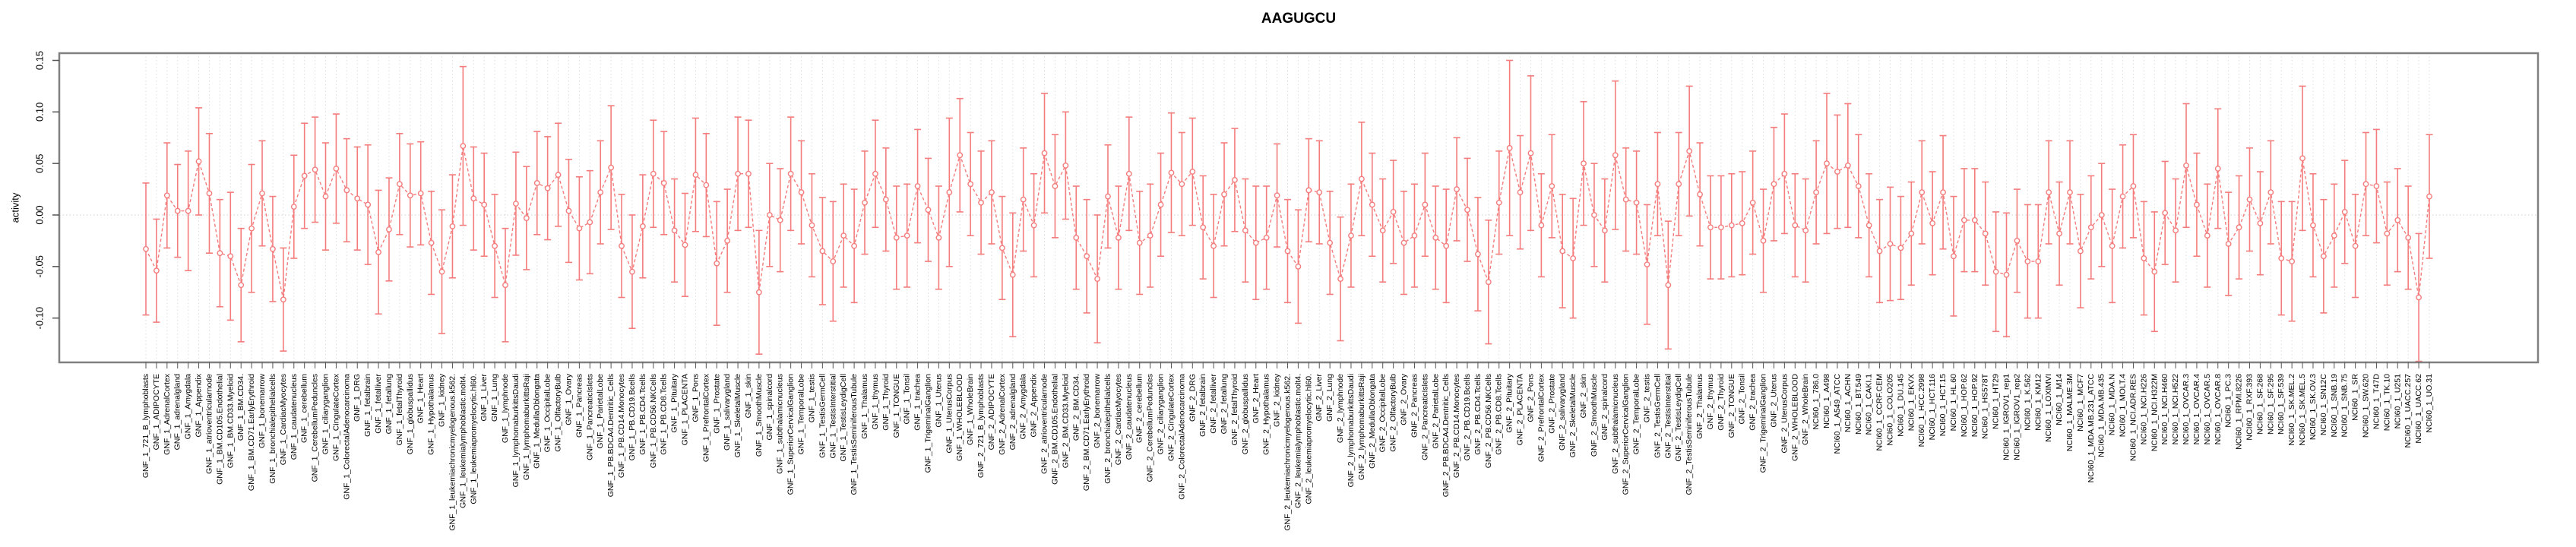 The height and width of the screenshot is (547, 2576). Describe the element at coordinates (760, 415) in the screenshot. I see `x-tick-label: GNF_1_SmoothMuscle` at that location.